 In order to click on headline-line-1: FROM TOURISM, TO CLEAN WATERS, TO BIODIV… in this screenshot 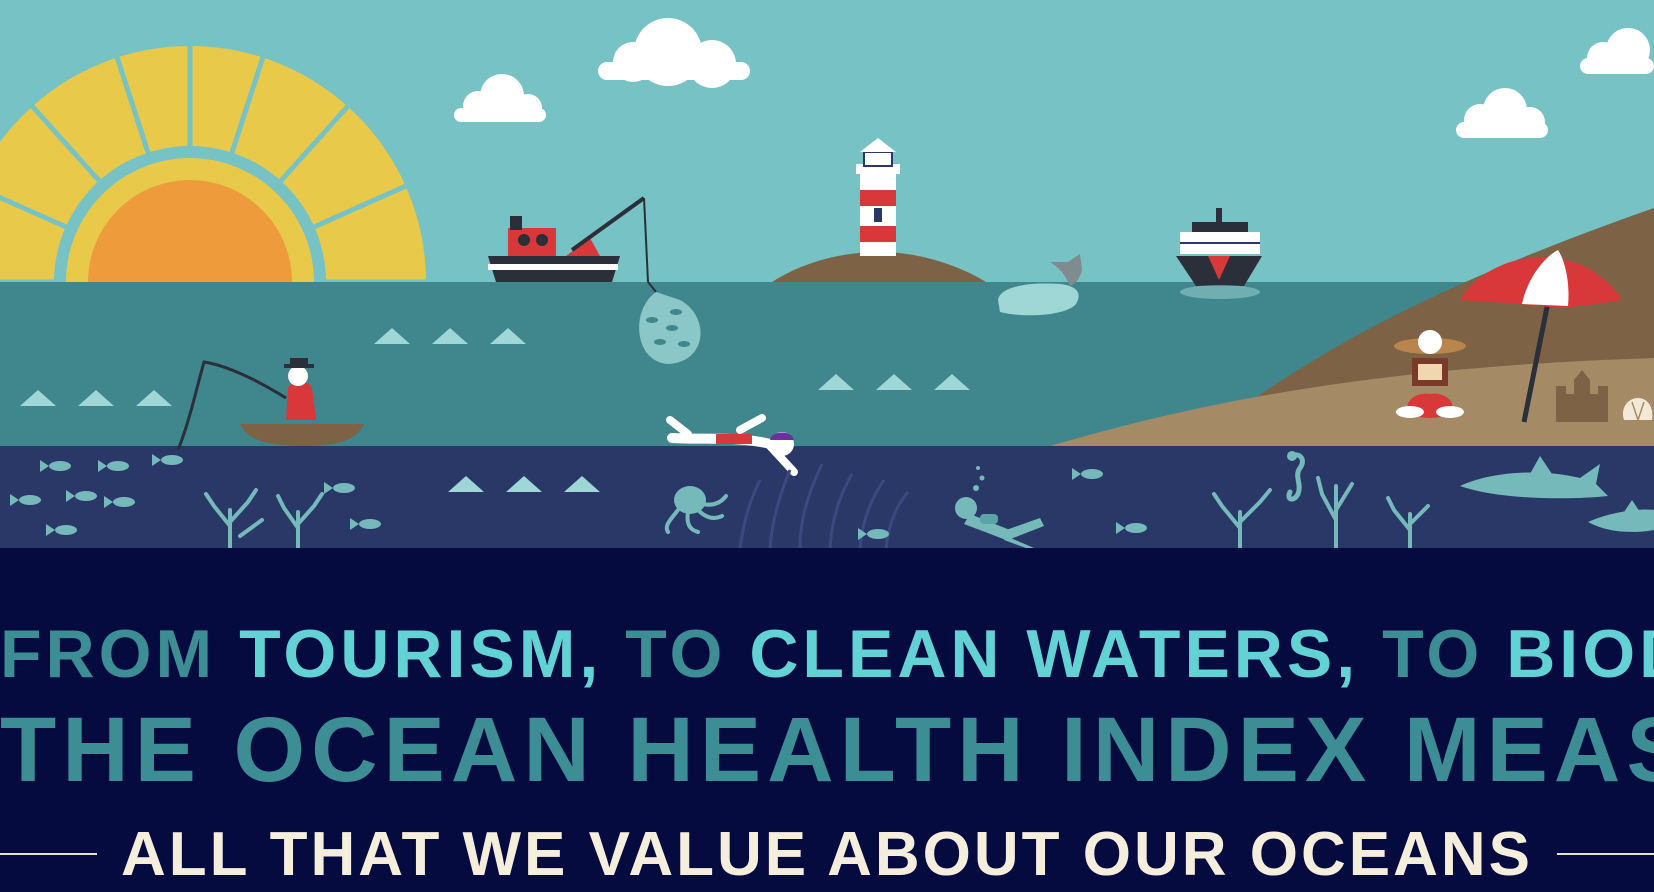, I will do `click(827, 654)`.